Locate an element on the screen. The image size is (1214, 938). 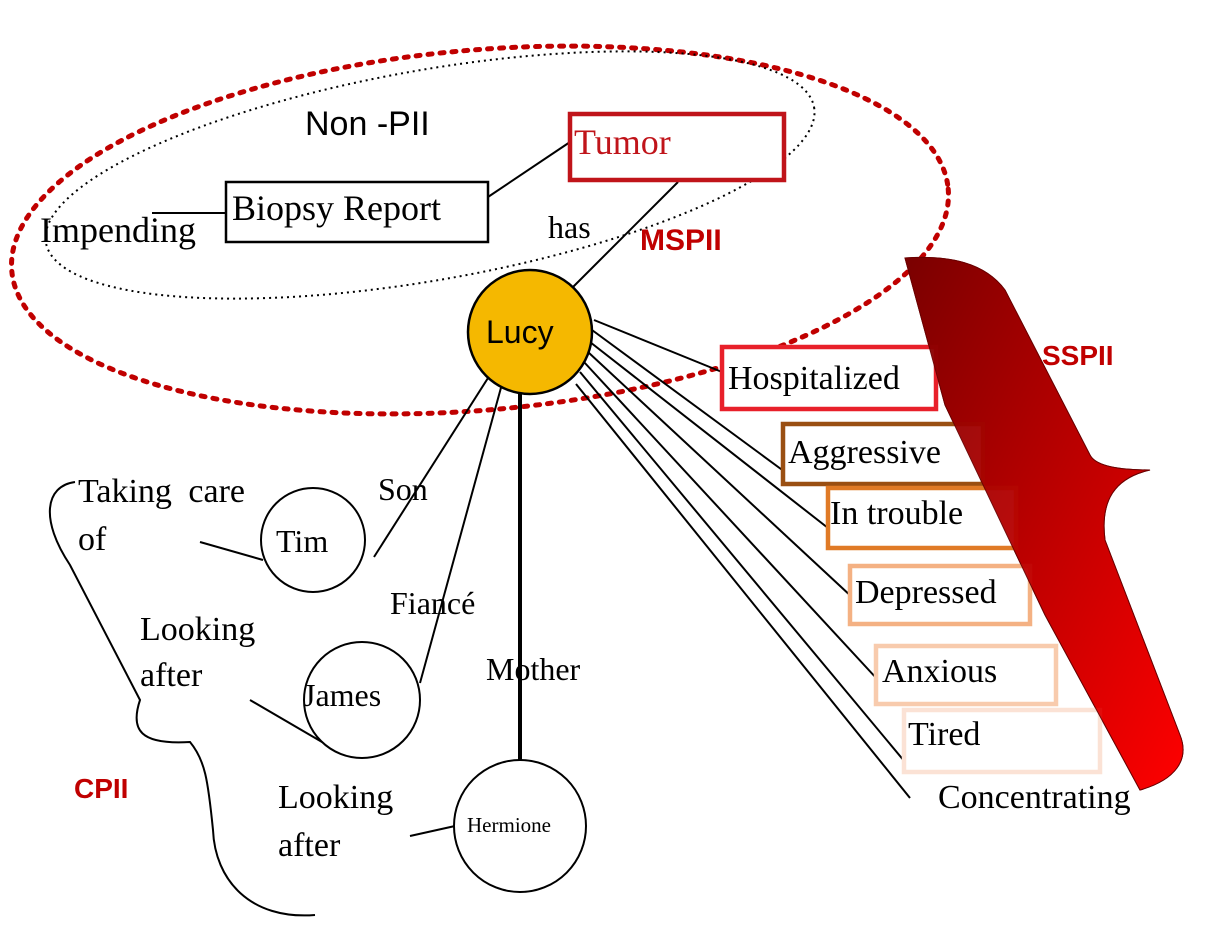
tim-node is located at coordinates (313, 540).